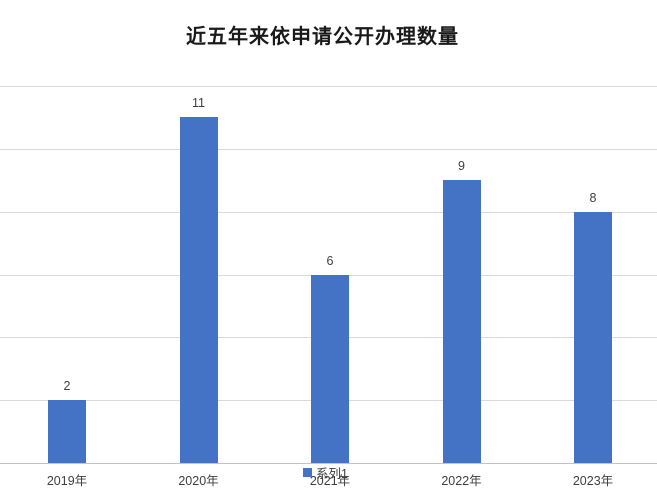 The image size is (657, 492). What do you see at coordinates (328, 463) in the screenshot?
I see `x-axis-line` at bounding box center [328, 463].